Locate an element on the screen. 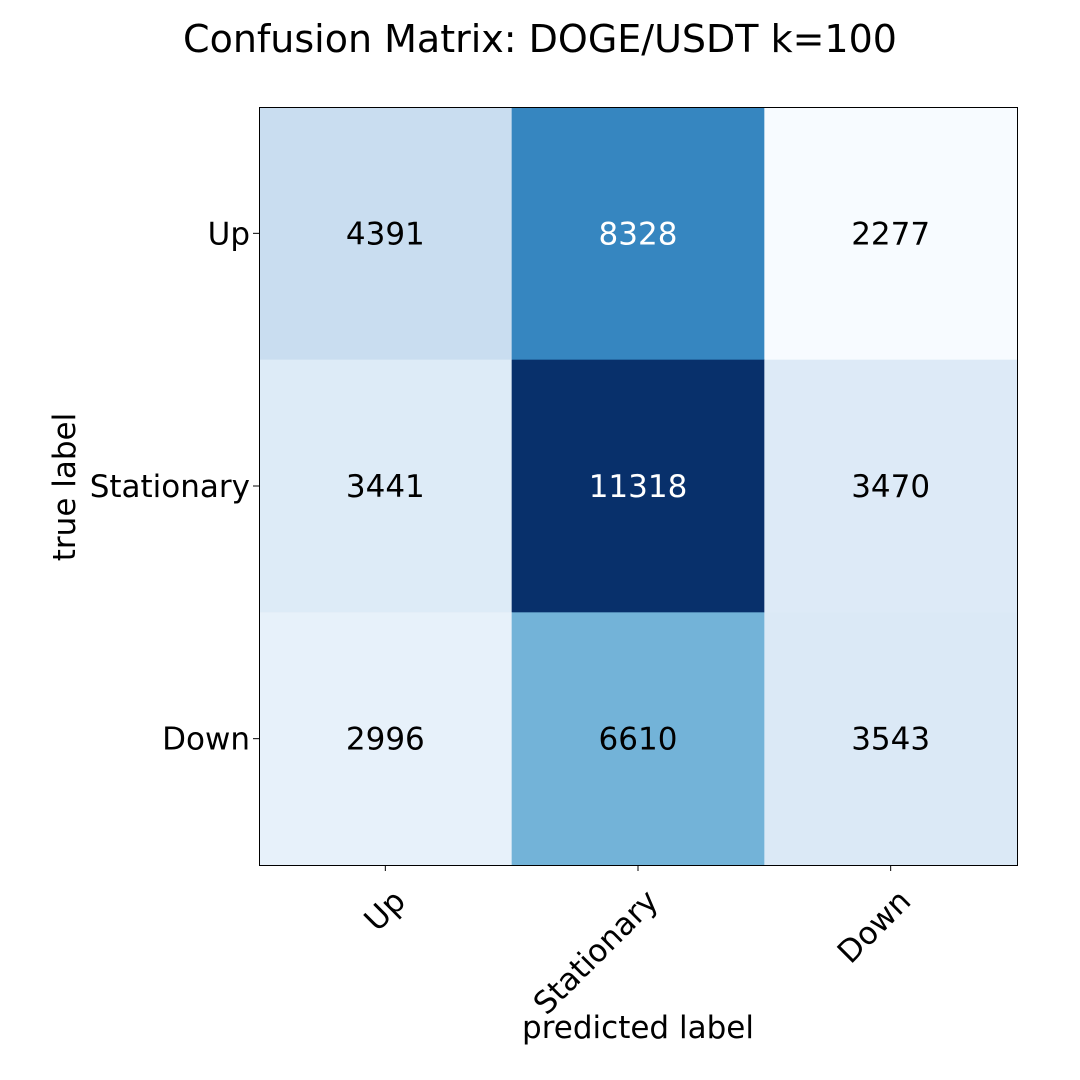 This screenshot has width=1080, height=1080. cell-value-label-2-2: 3543 is located at coordinates (890, 740).